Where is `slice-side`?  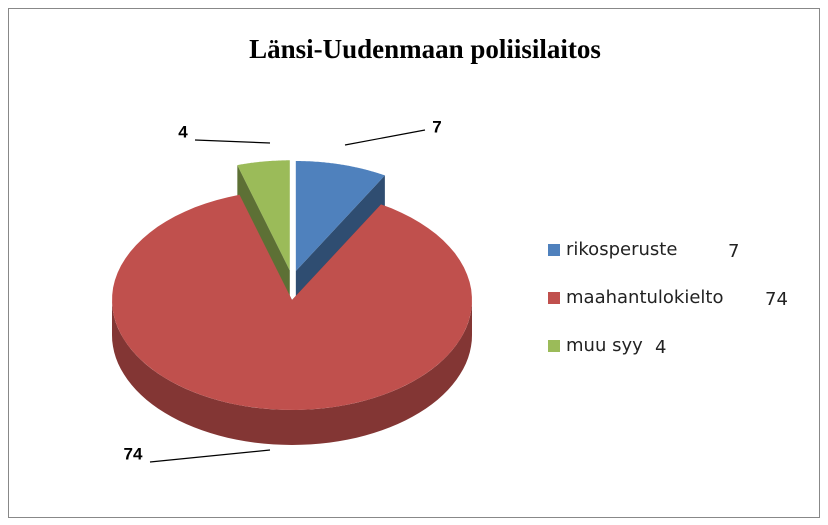
slice-side is located at coordinates (292, 372).